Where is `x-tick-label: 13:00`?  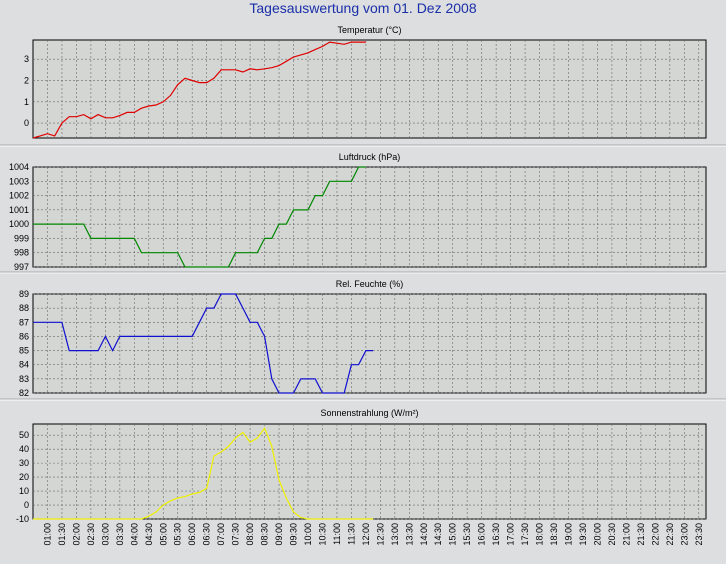
x-tick-label: 13:00 is located at coordinates (395, 534).